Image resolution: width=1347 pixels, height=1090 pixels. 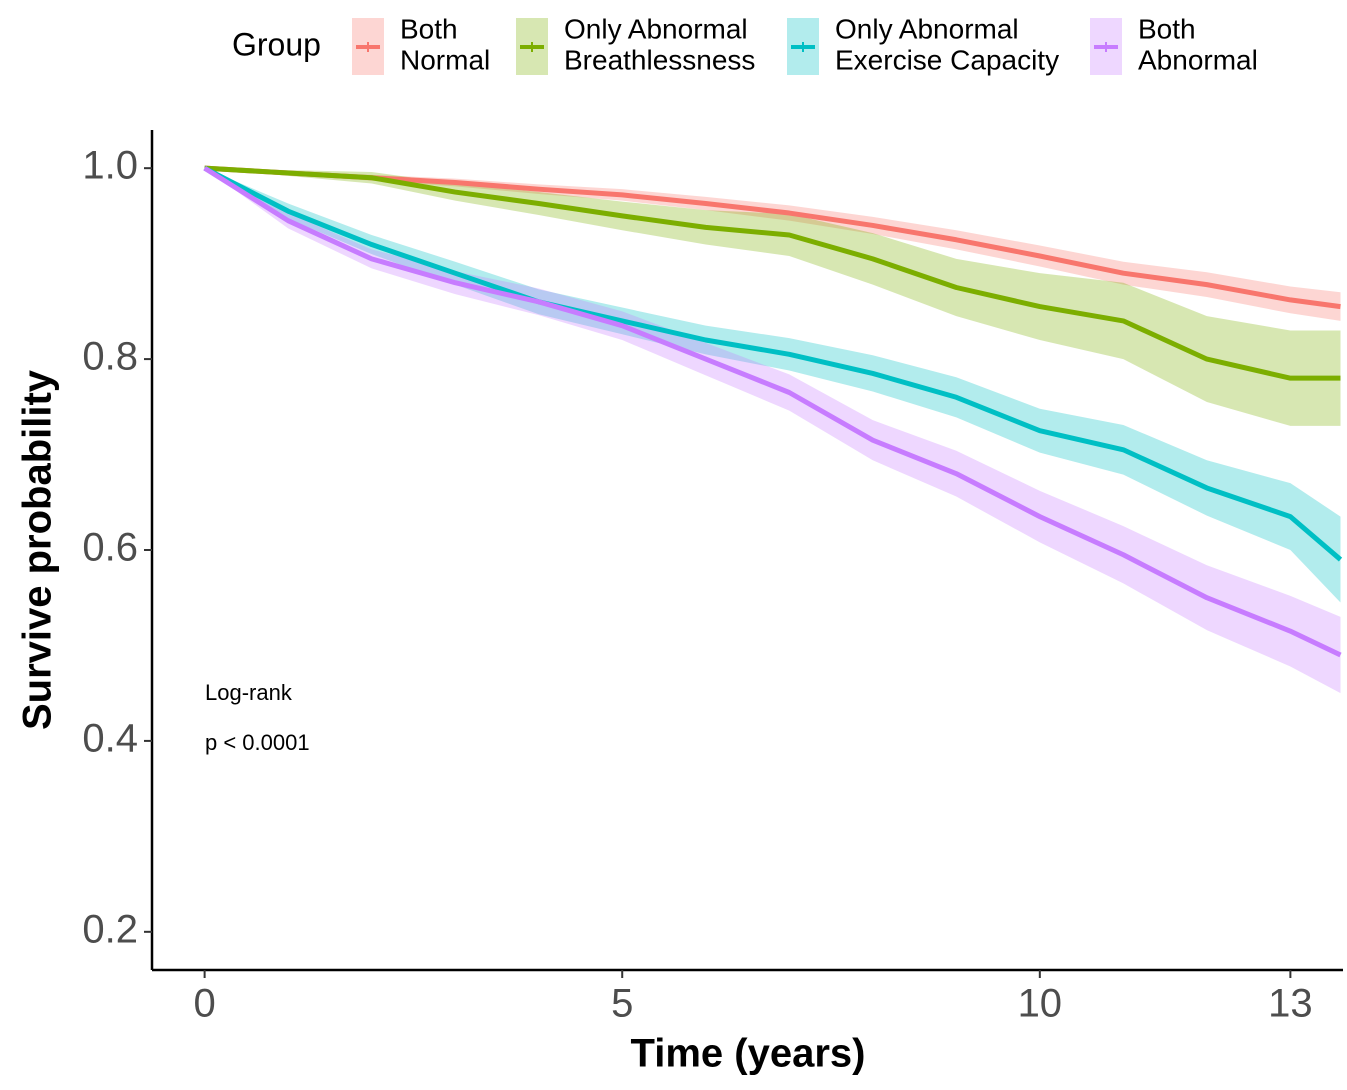 I want to click on y-axis-title: Survive probability, so click(x=38, y=549).